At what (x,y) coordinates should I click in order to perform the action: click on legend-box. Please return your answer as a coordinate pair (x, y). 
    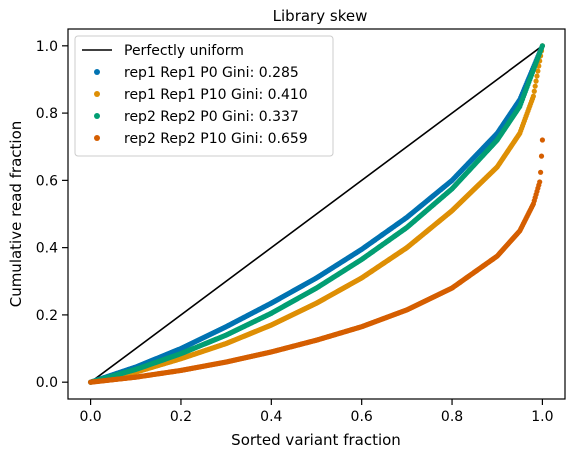
    Looking at the image, I should click on (204, 96).